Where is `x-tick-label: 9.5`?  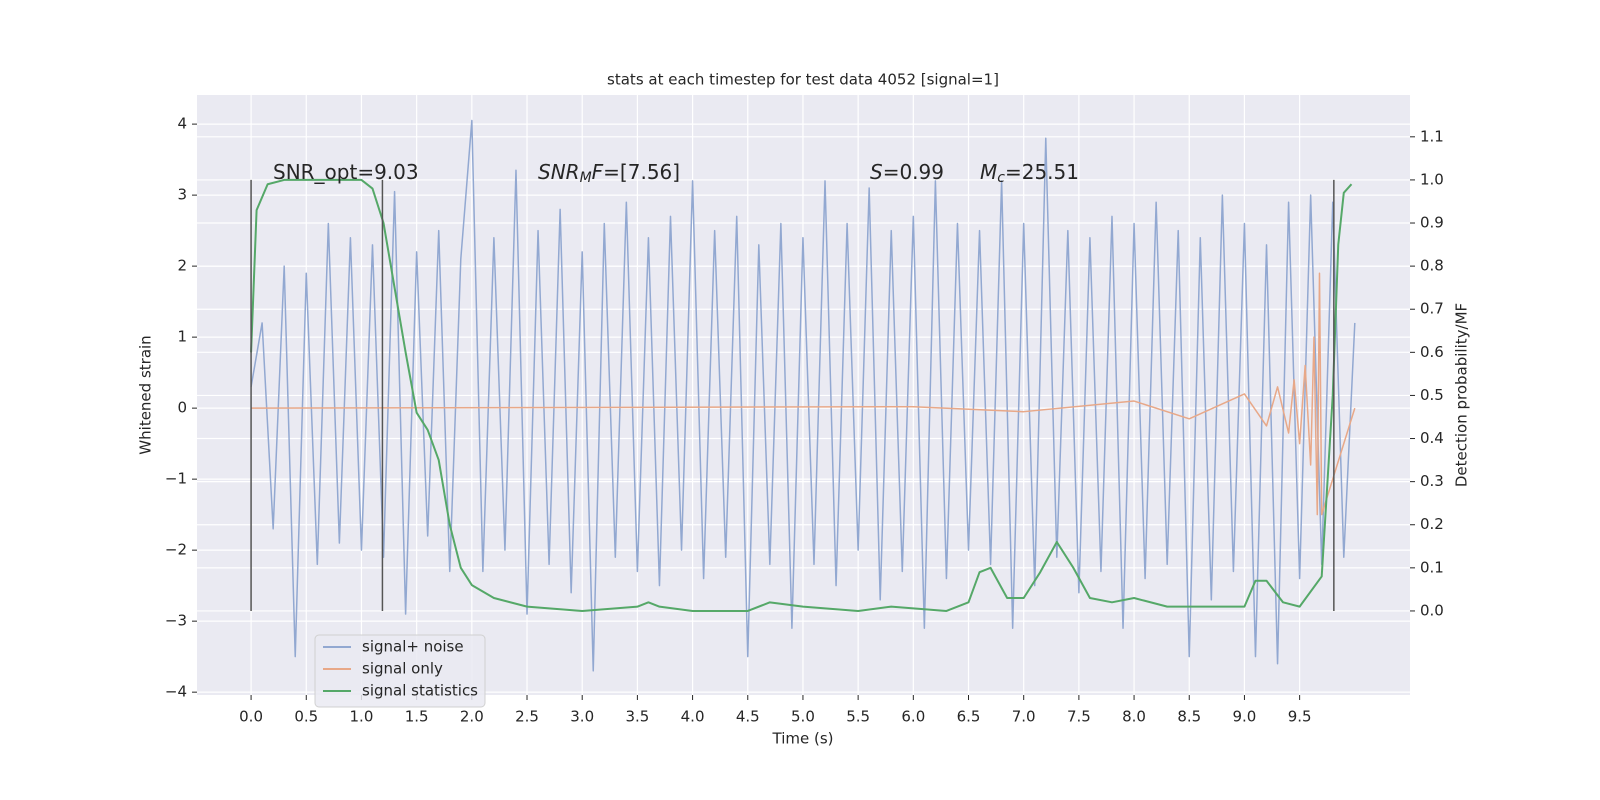
x-tick-label: 9.5 is located at coordinates (1300, 717).